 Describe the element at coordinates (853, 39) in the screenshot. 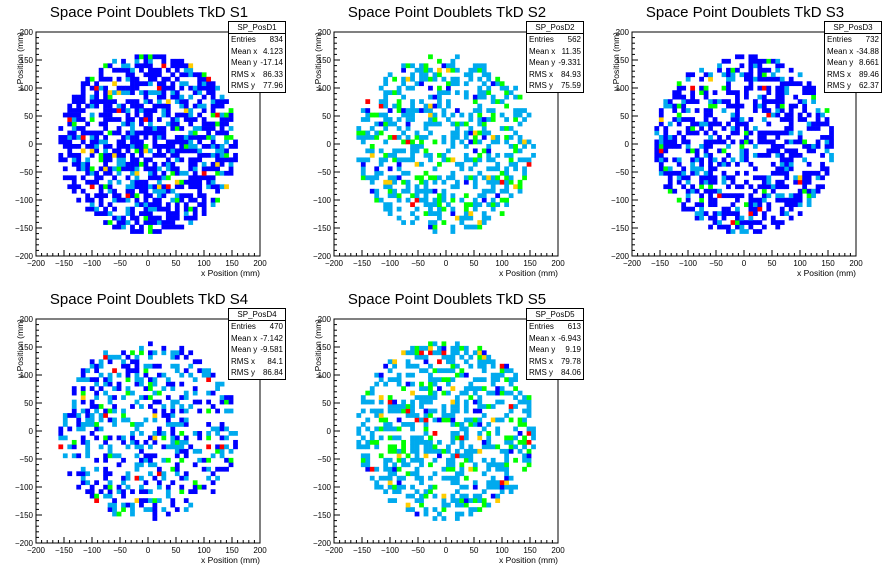

I see `stats-row: Entries 732` at that location.